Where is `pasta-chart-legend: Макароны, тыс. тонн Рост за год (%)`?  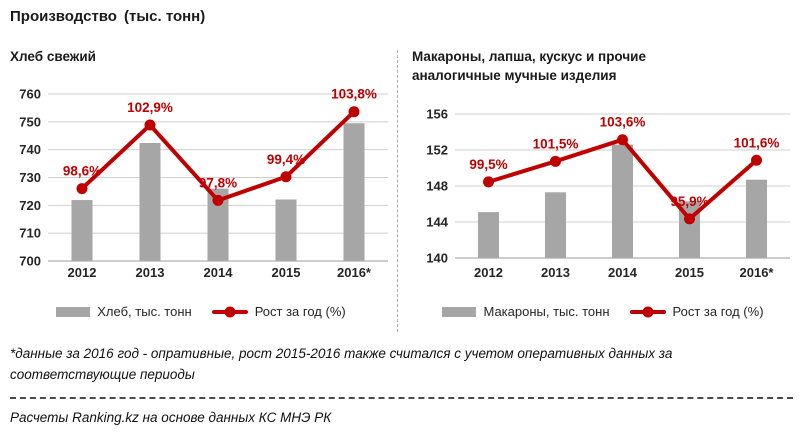
pasta-chart-legend: Макароны, тыс. тонн Рост за год (%) is located at coordinates (603, 311).